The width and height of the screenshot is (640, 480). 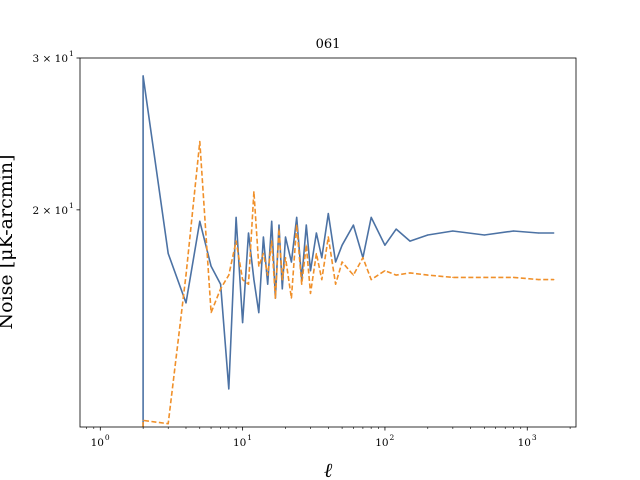 I want to click on x-tick-label-exponent: 2, so click(x=392, y=437).